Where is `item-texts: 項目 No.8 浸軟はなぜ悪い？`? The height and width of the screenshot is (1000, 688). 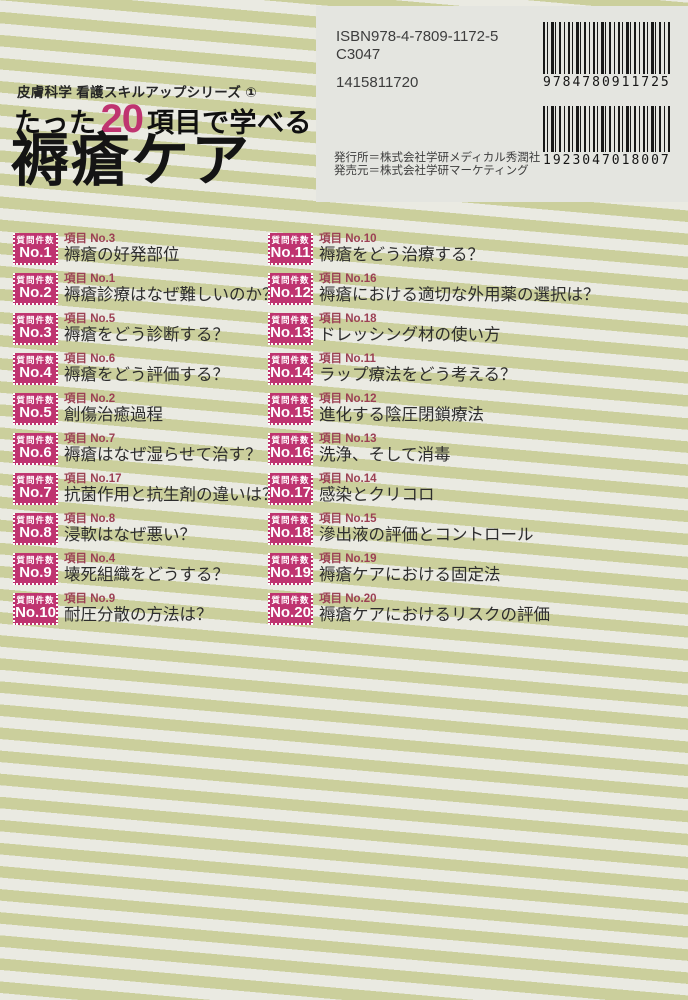
item-texts: 項目 No.8 浸軟はなぜ悪い？ is located at coordinates (130, 529).